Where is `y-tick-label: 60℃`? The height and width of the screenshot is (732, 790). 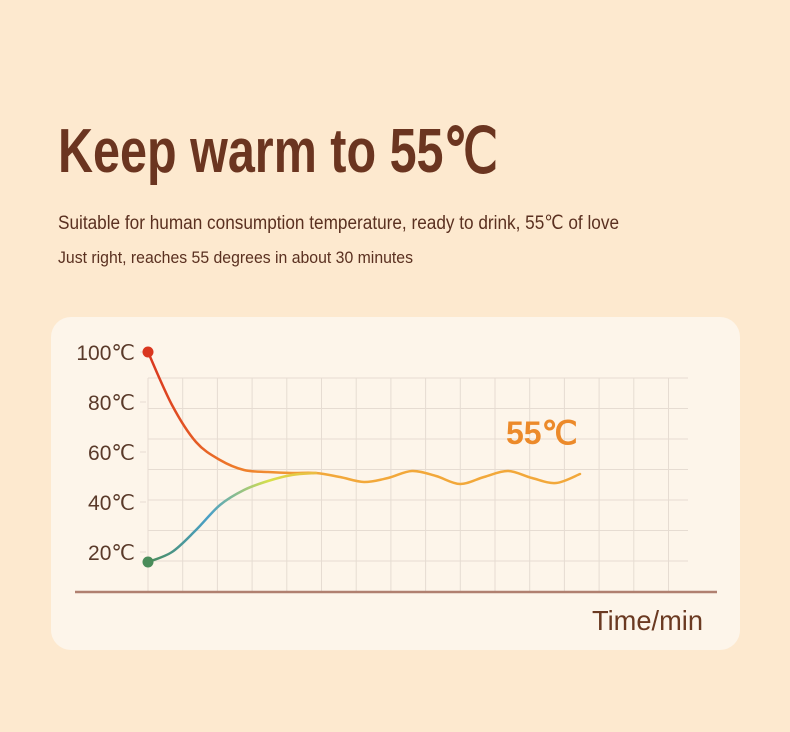
y-tick-label: 60℃ is located at coordinates (111, 453).